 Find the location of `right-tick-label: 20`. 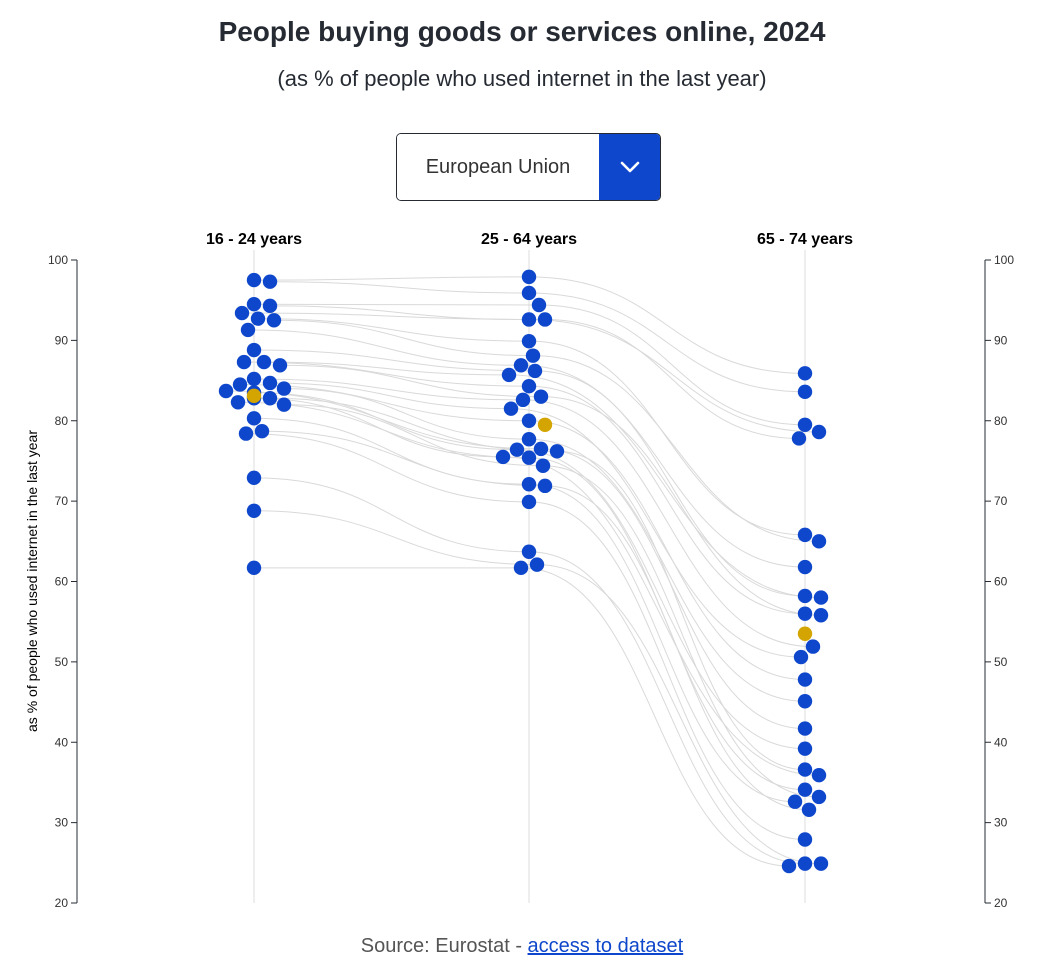

right-tick-label: 20 is located at coordinates (1001, 903).